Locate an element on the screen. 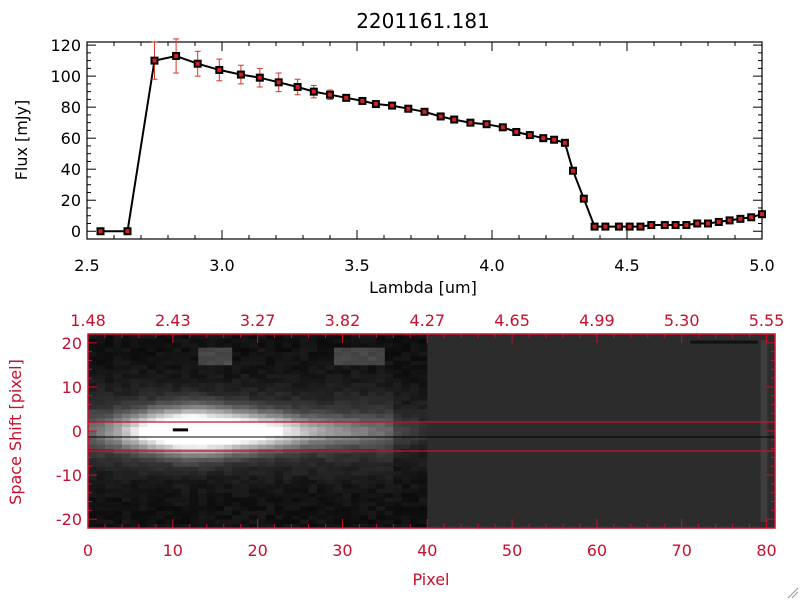 This screenshot has height=600, width=800. resize-grip-icon is located at coordinates (793, 593).